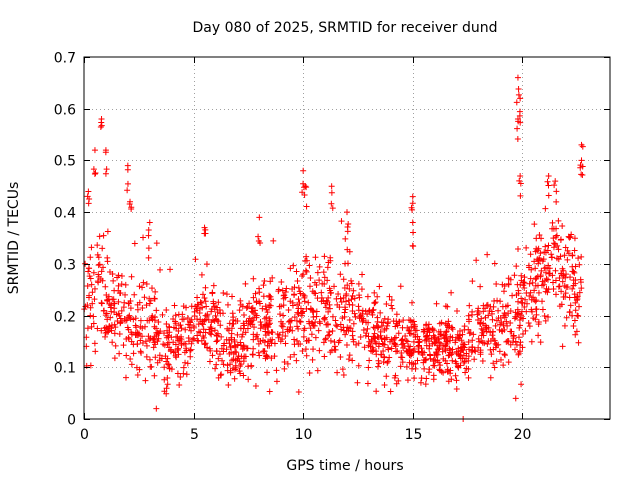  What do you see at coordinates (65, 214) in the screenshot?
I see `y-tick-label: 0.4` at bounding box center [65, 214].